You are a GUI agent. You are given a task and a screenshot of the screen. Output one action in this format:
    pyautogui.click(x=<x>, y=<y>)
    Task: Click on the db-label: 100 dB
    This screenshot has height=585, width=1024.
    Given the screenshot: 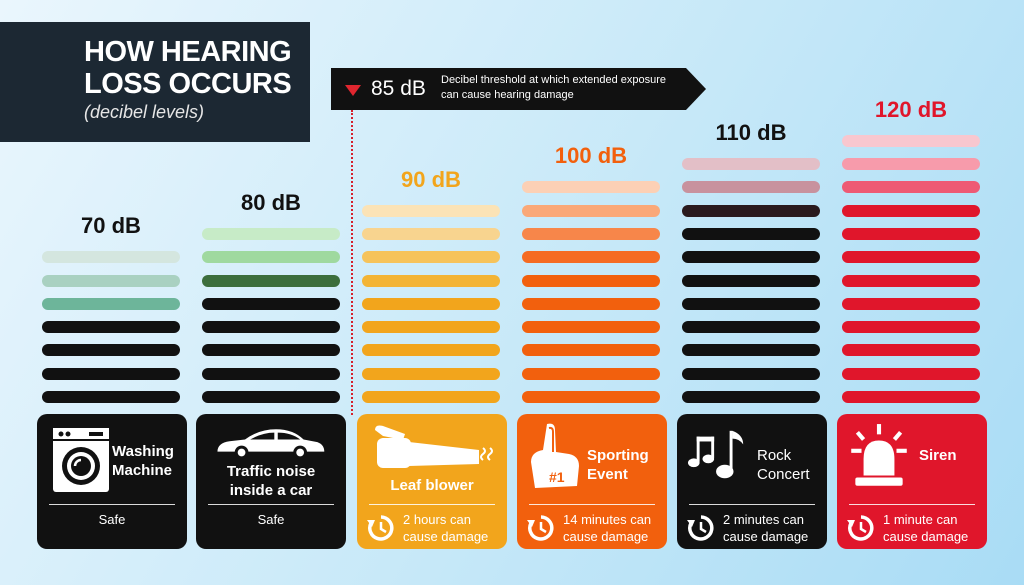 What is the action you would take?
    pyautogui.click(x=591, y=156)
    